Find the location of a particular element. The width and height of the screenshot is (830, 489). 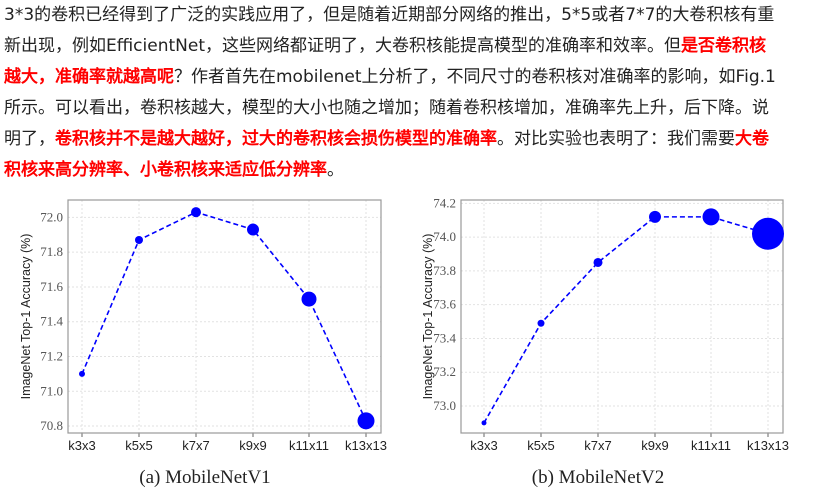

y-tick-label: 71.4 is located at coordinates (51, 321).